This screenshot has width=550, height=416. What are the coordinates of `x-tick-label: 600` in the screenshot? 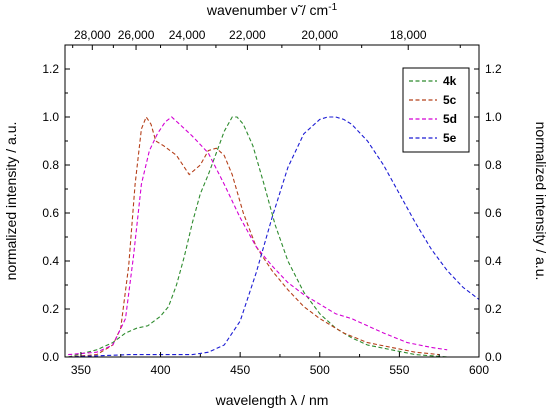 It's located at (479, 370).